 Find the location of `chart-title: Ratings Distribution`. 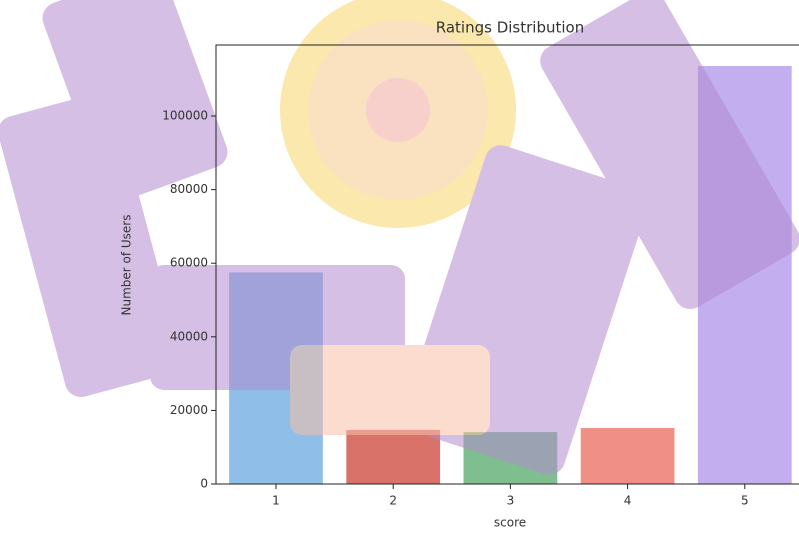

chart-title: Ratings Distribution is located at coordinates (510, 28).